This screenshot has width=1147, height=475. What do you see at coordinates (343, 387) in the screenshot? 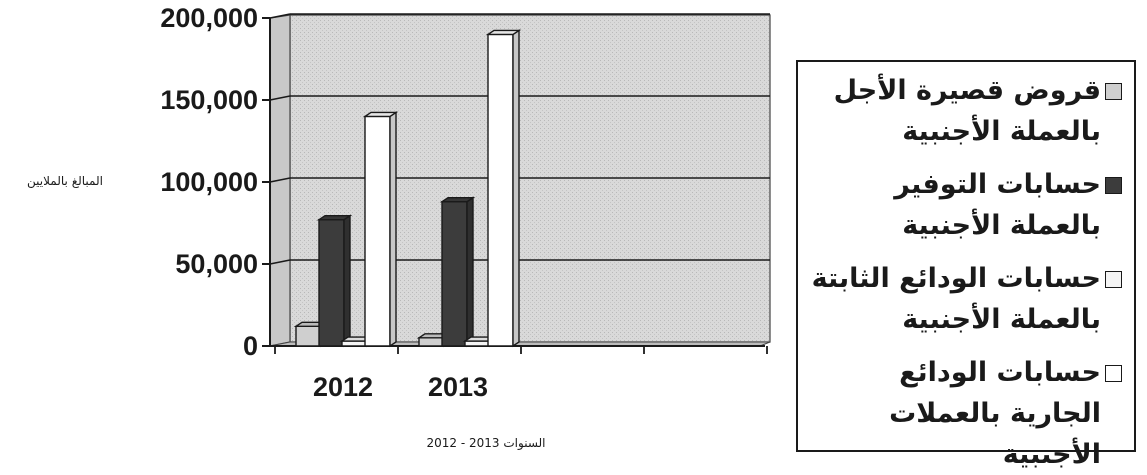
I see `x-category-label: 2012` at bounding box center [343, 387].